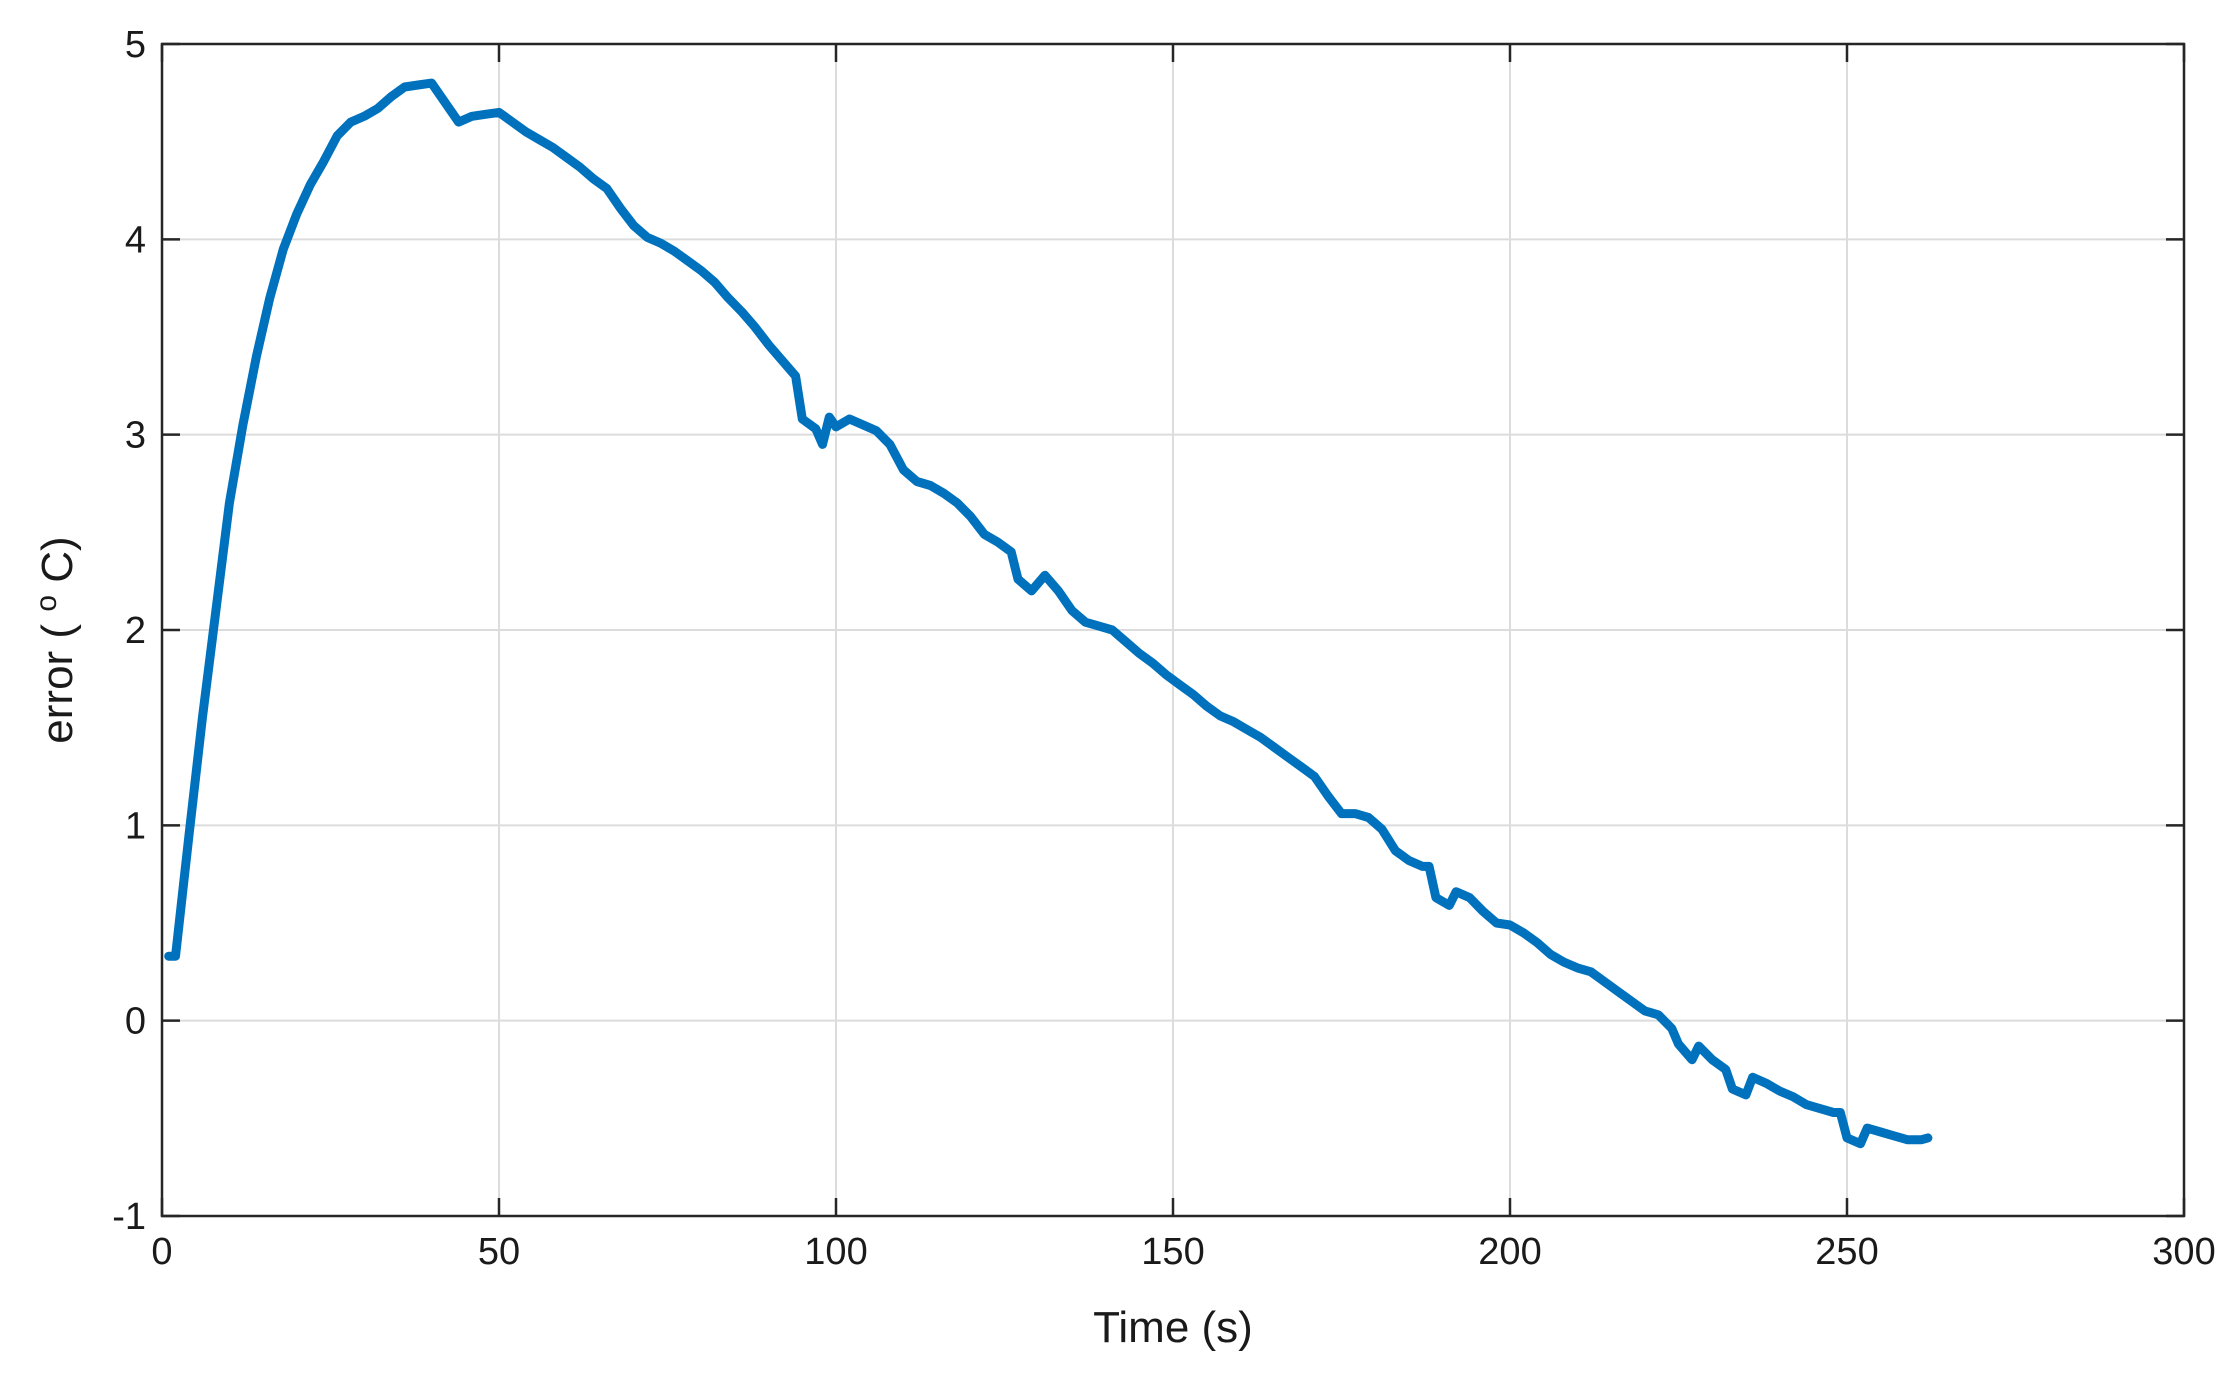  What do you see at coordinates (135, 826) in the screenshot?
I see `y-tick-label: 1` at bounding box center [135, 826].